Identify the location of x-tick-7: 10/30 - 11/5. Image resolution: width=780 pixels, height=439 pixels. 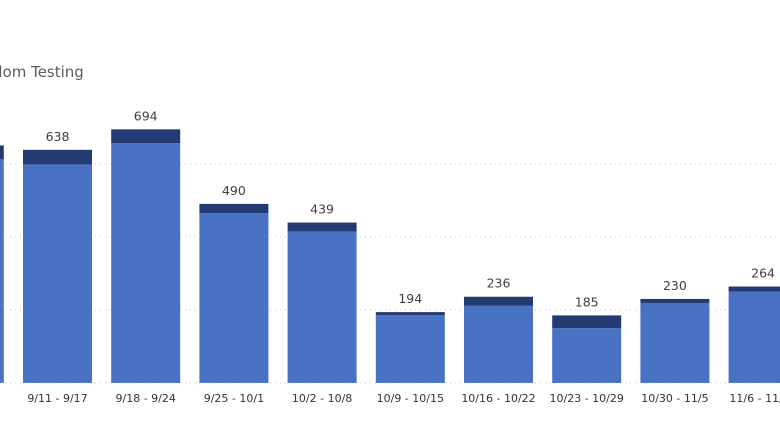
(674, 398).